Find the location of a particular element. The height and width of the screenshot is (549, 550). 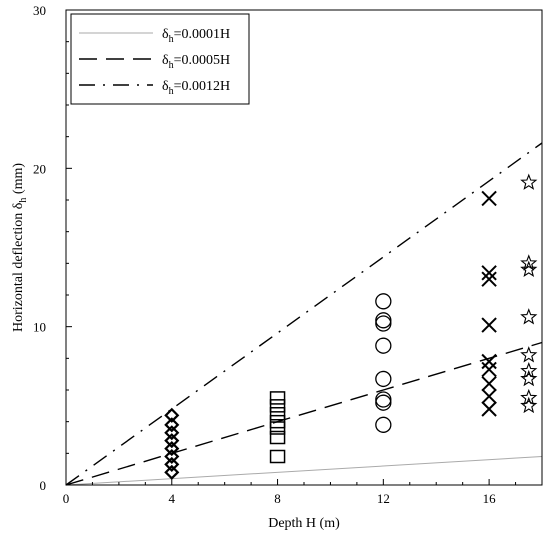

x-axis-title: Depth H (m) is located at coordinates (304, 523).